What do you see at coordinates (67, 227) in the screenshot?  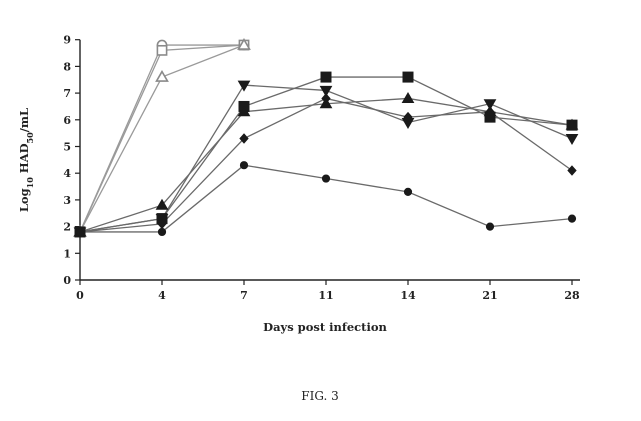 I see `y-tick-label: 2` at bounding box center [67, 227].